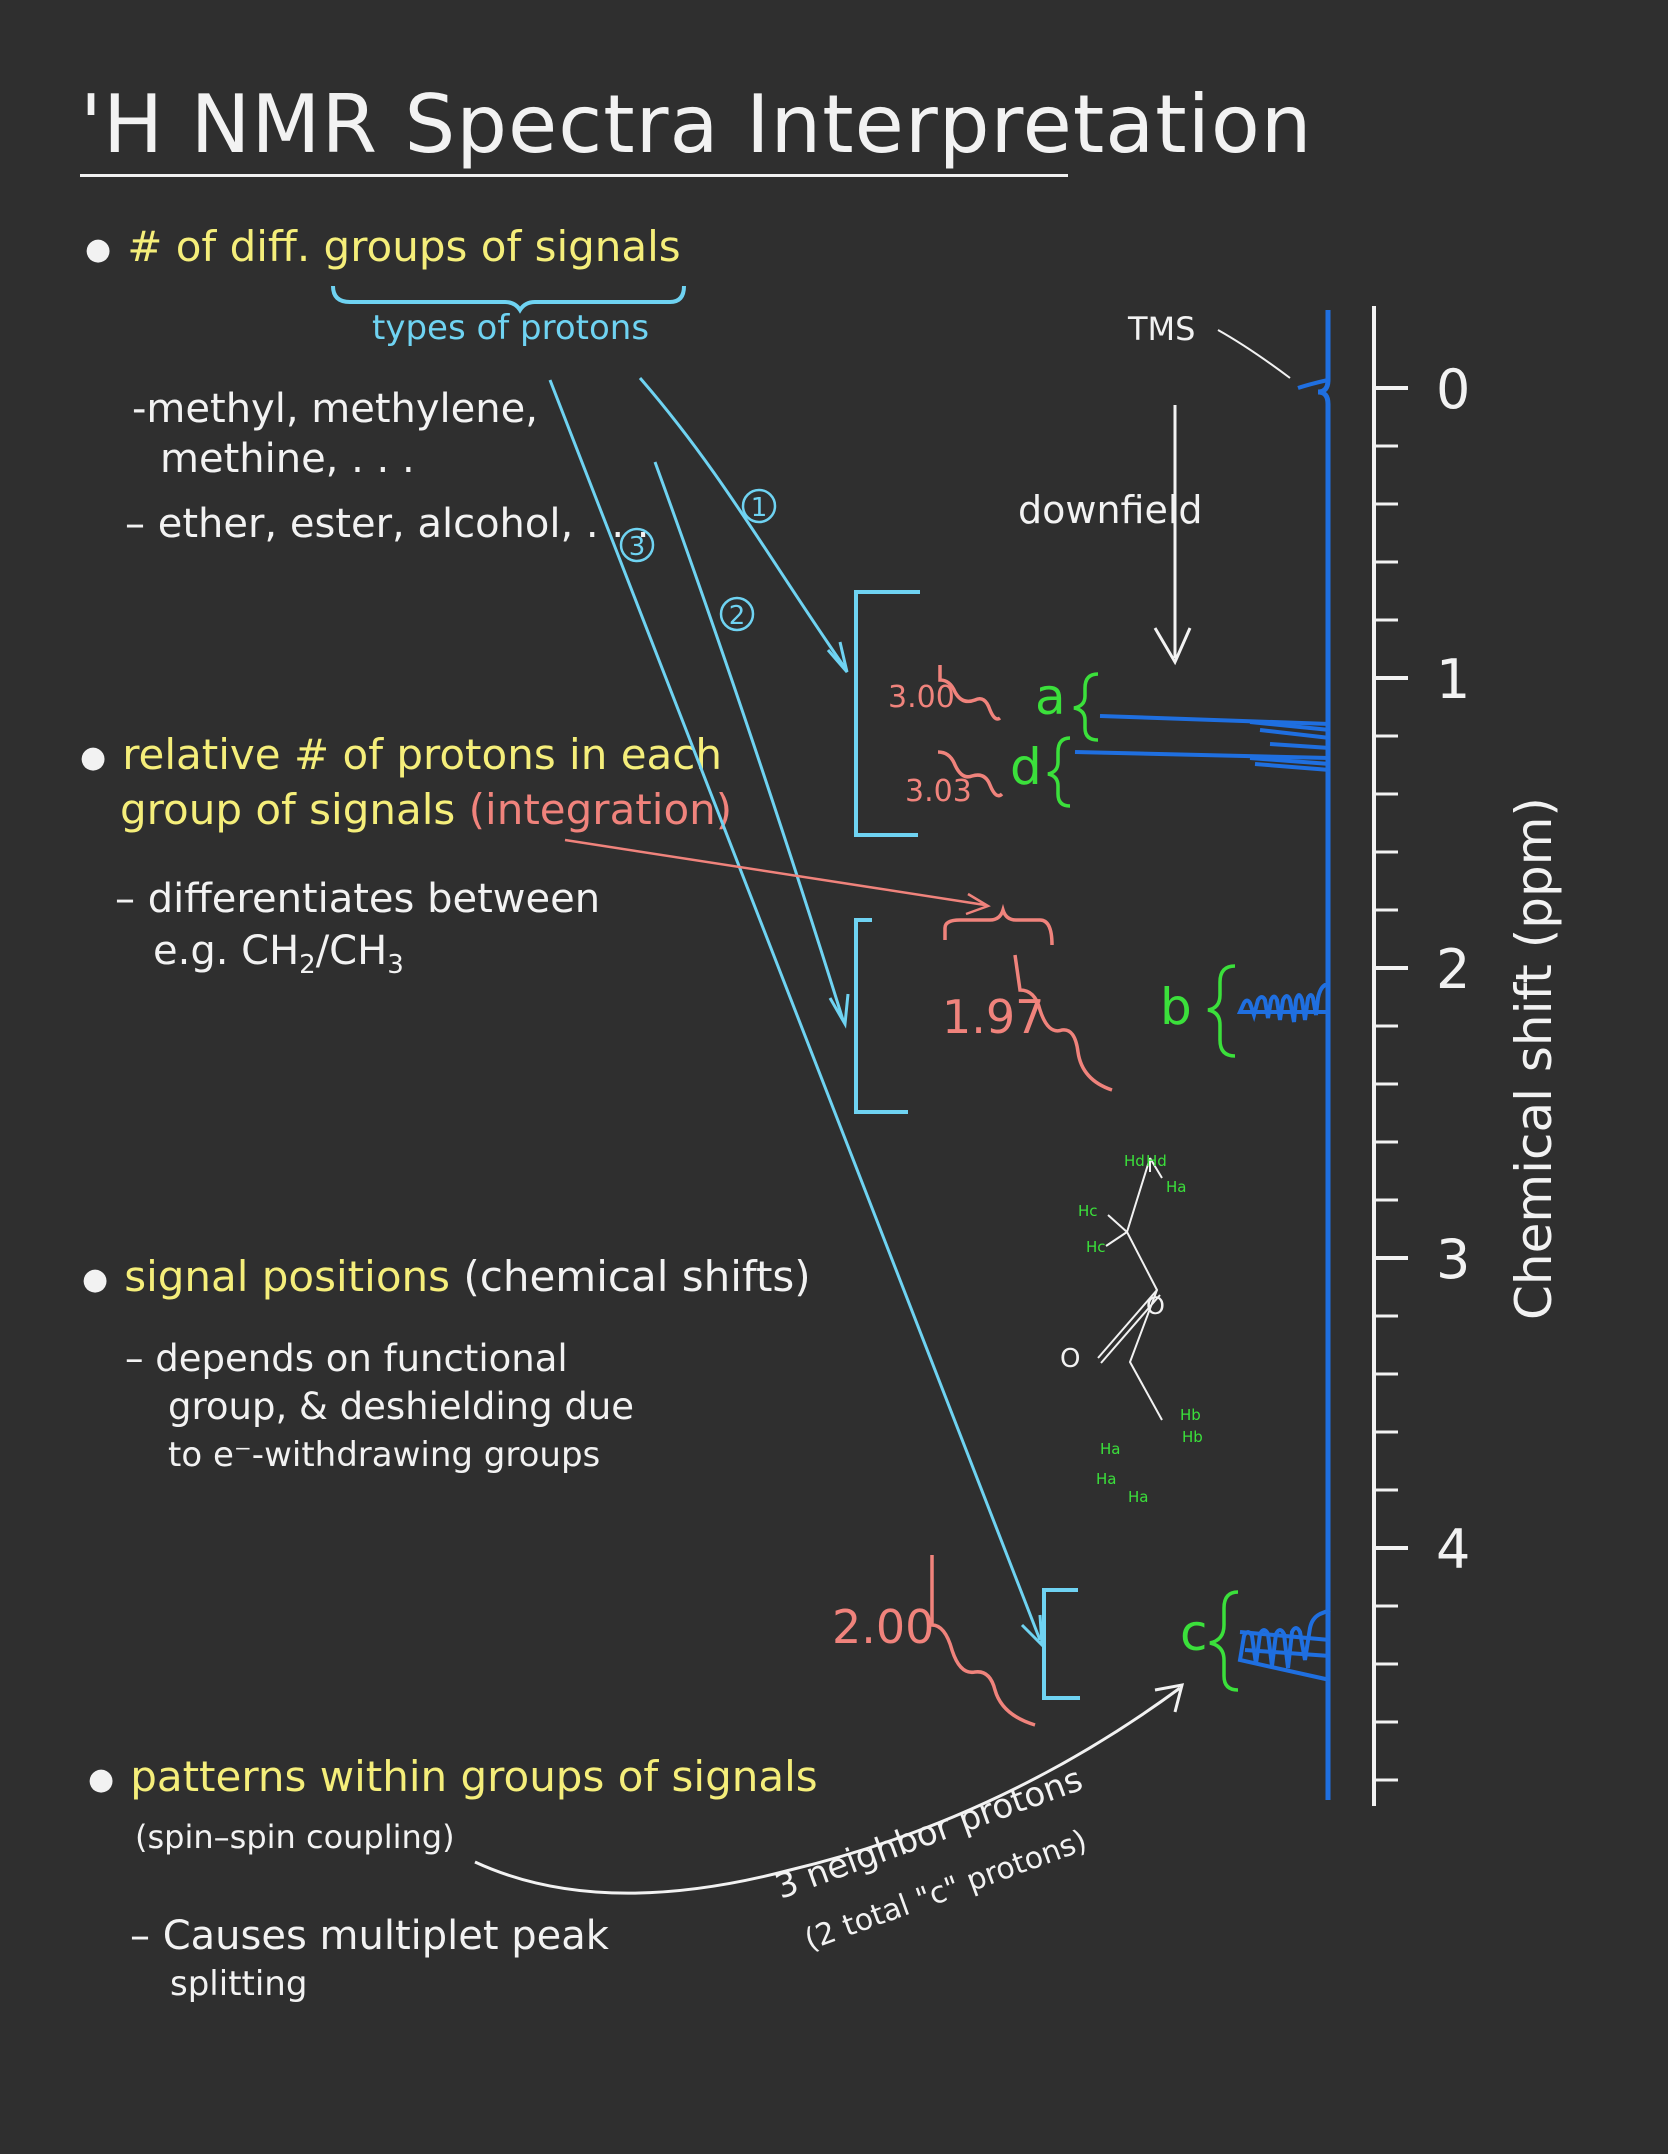 The width and height of the screenshot is (1668, 2154). What do you see at coordinates (1534, 1058) in the screenshot?
I see `axis-title: Chemical shift (ppm)` at bounding box center [1534, 1058].